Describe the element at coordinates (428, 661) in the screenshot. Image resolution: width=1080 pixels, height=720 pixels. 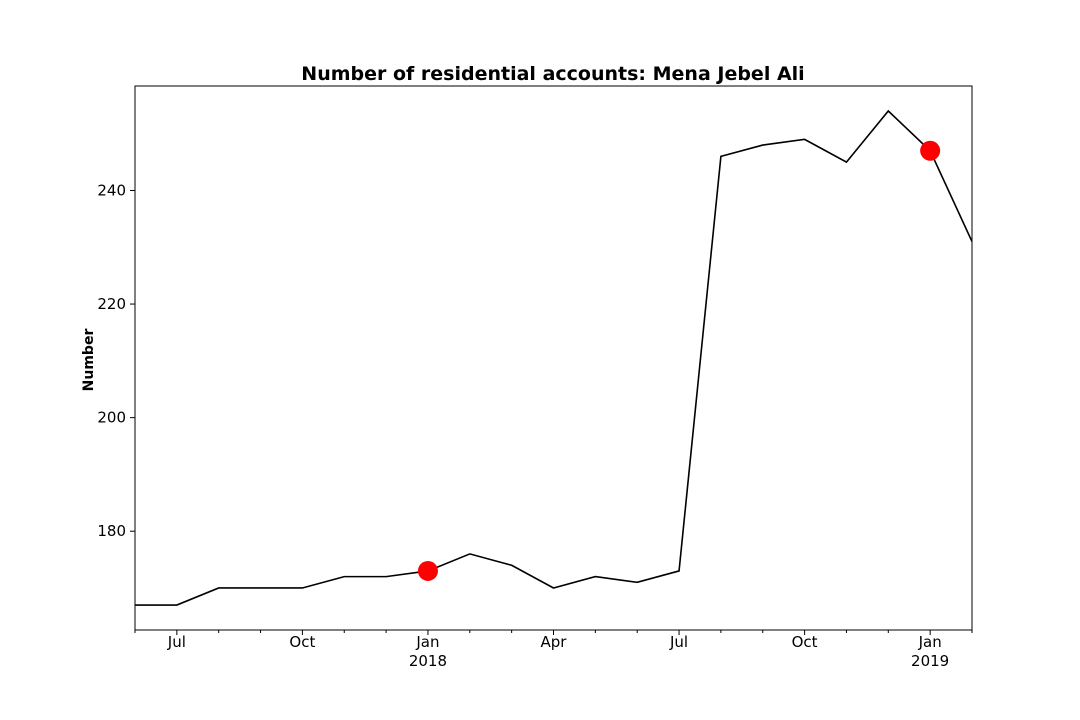
I see `x-tick-year-label: 2018` at that location.